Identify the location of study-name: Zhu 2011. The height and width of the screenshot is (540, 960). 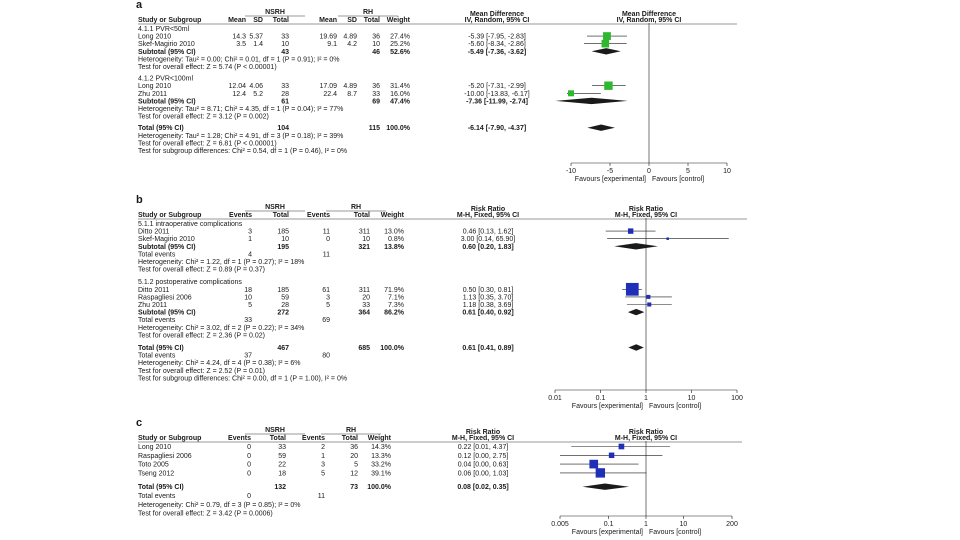
(152, 305).